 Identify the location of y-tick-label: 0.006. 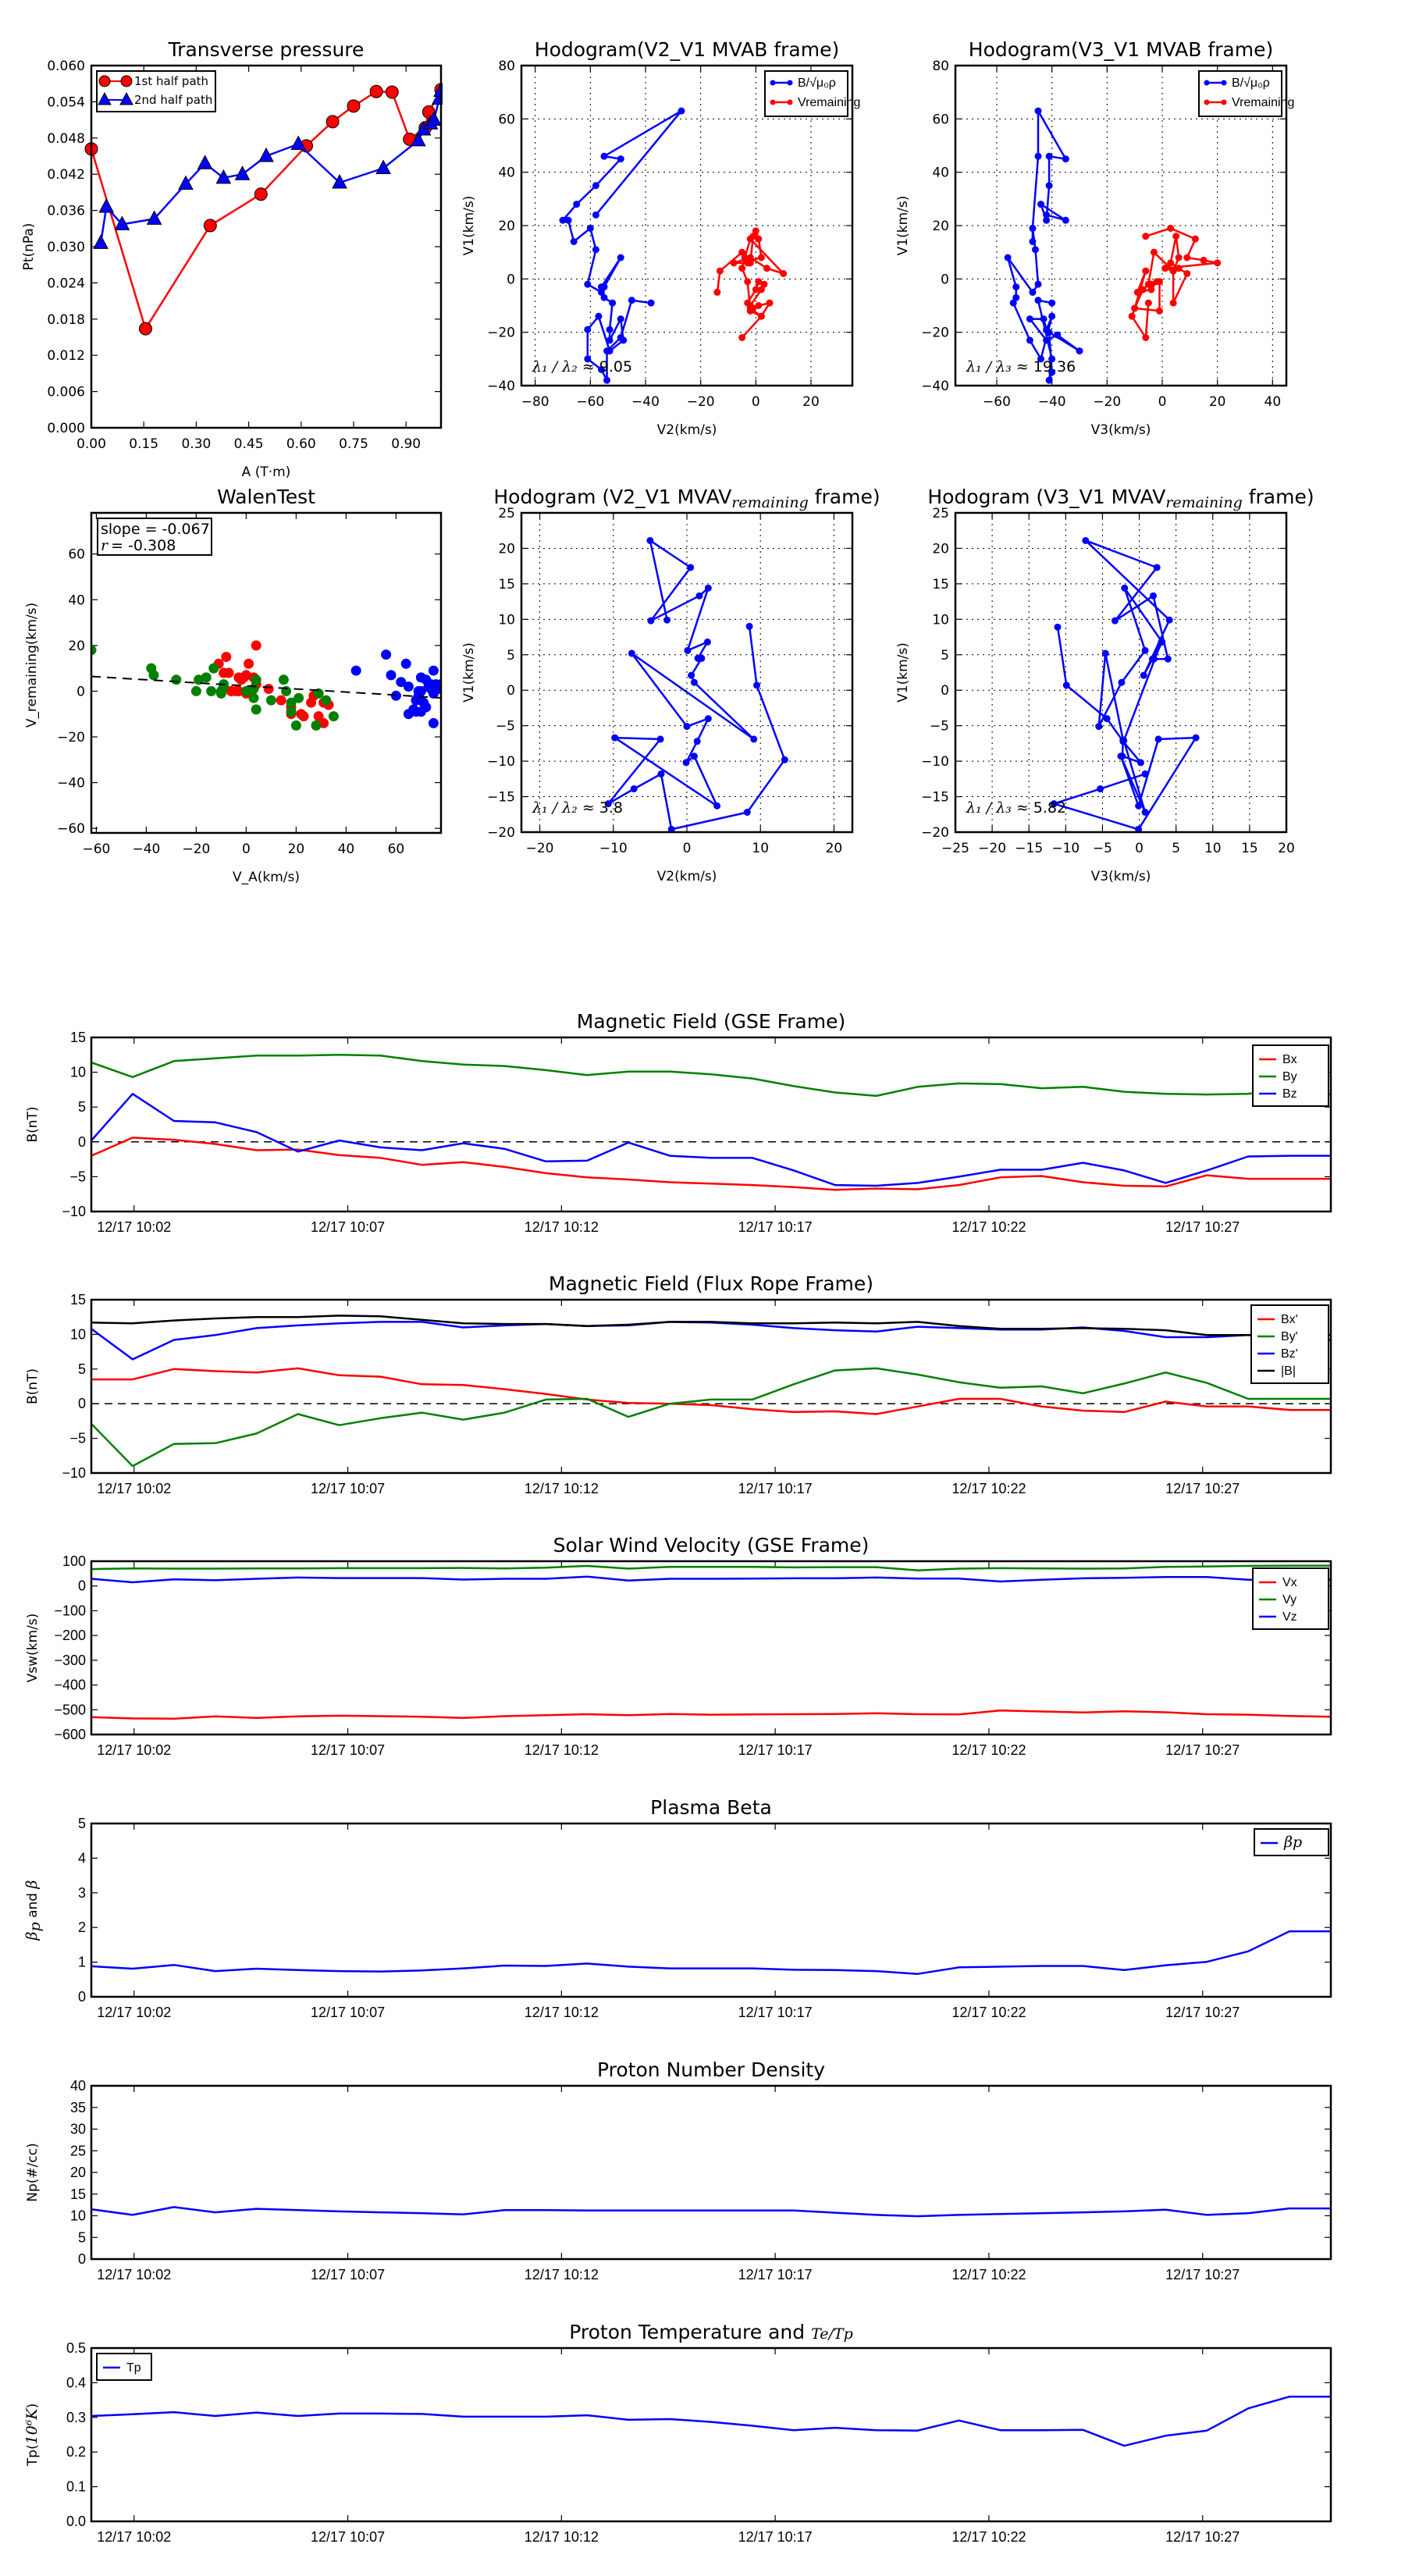
(66, 392).